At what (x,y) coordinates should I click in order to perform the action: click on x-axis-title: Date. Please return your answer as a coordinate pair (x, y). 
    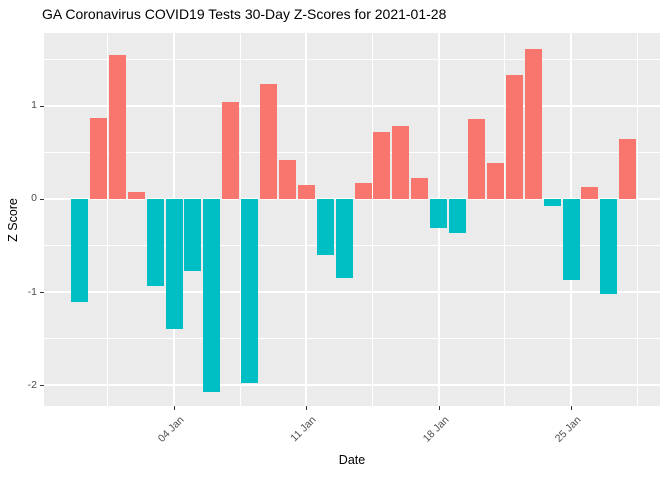
    Looking at the image, I should click on (352, 460).